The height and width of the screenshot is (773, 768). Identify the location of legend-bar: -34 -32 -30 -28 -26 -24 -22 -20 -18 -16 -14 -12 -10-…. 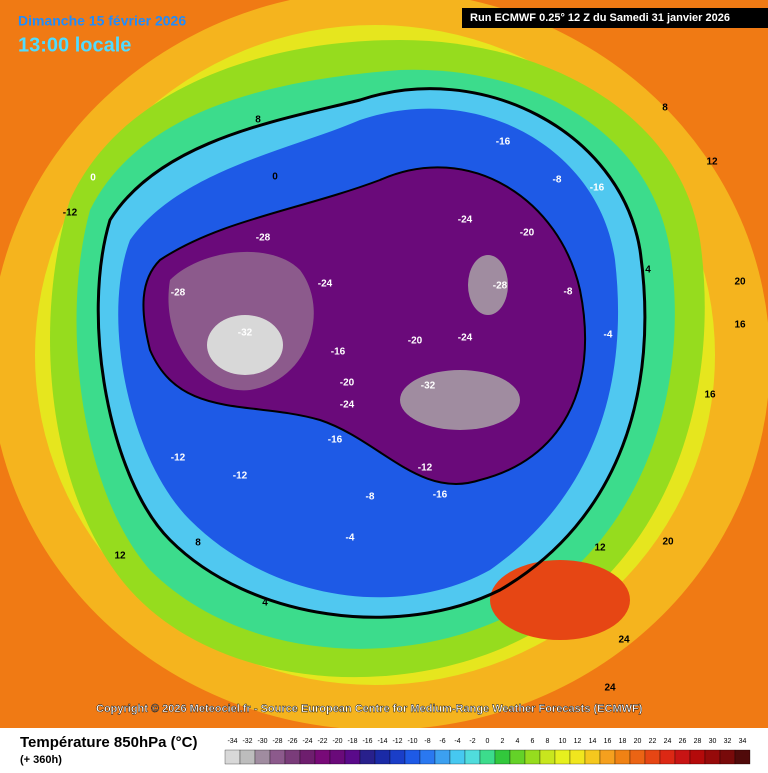
(487, 751).